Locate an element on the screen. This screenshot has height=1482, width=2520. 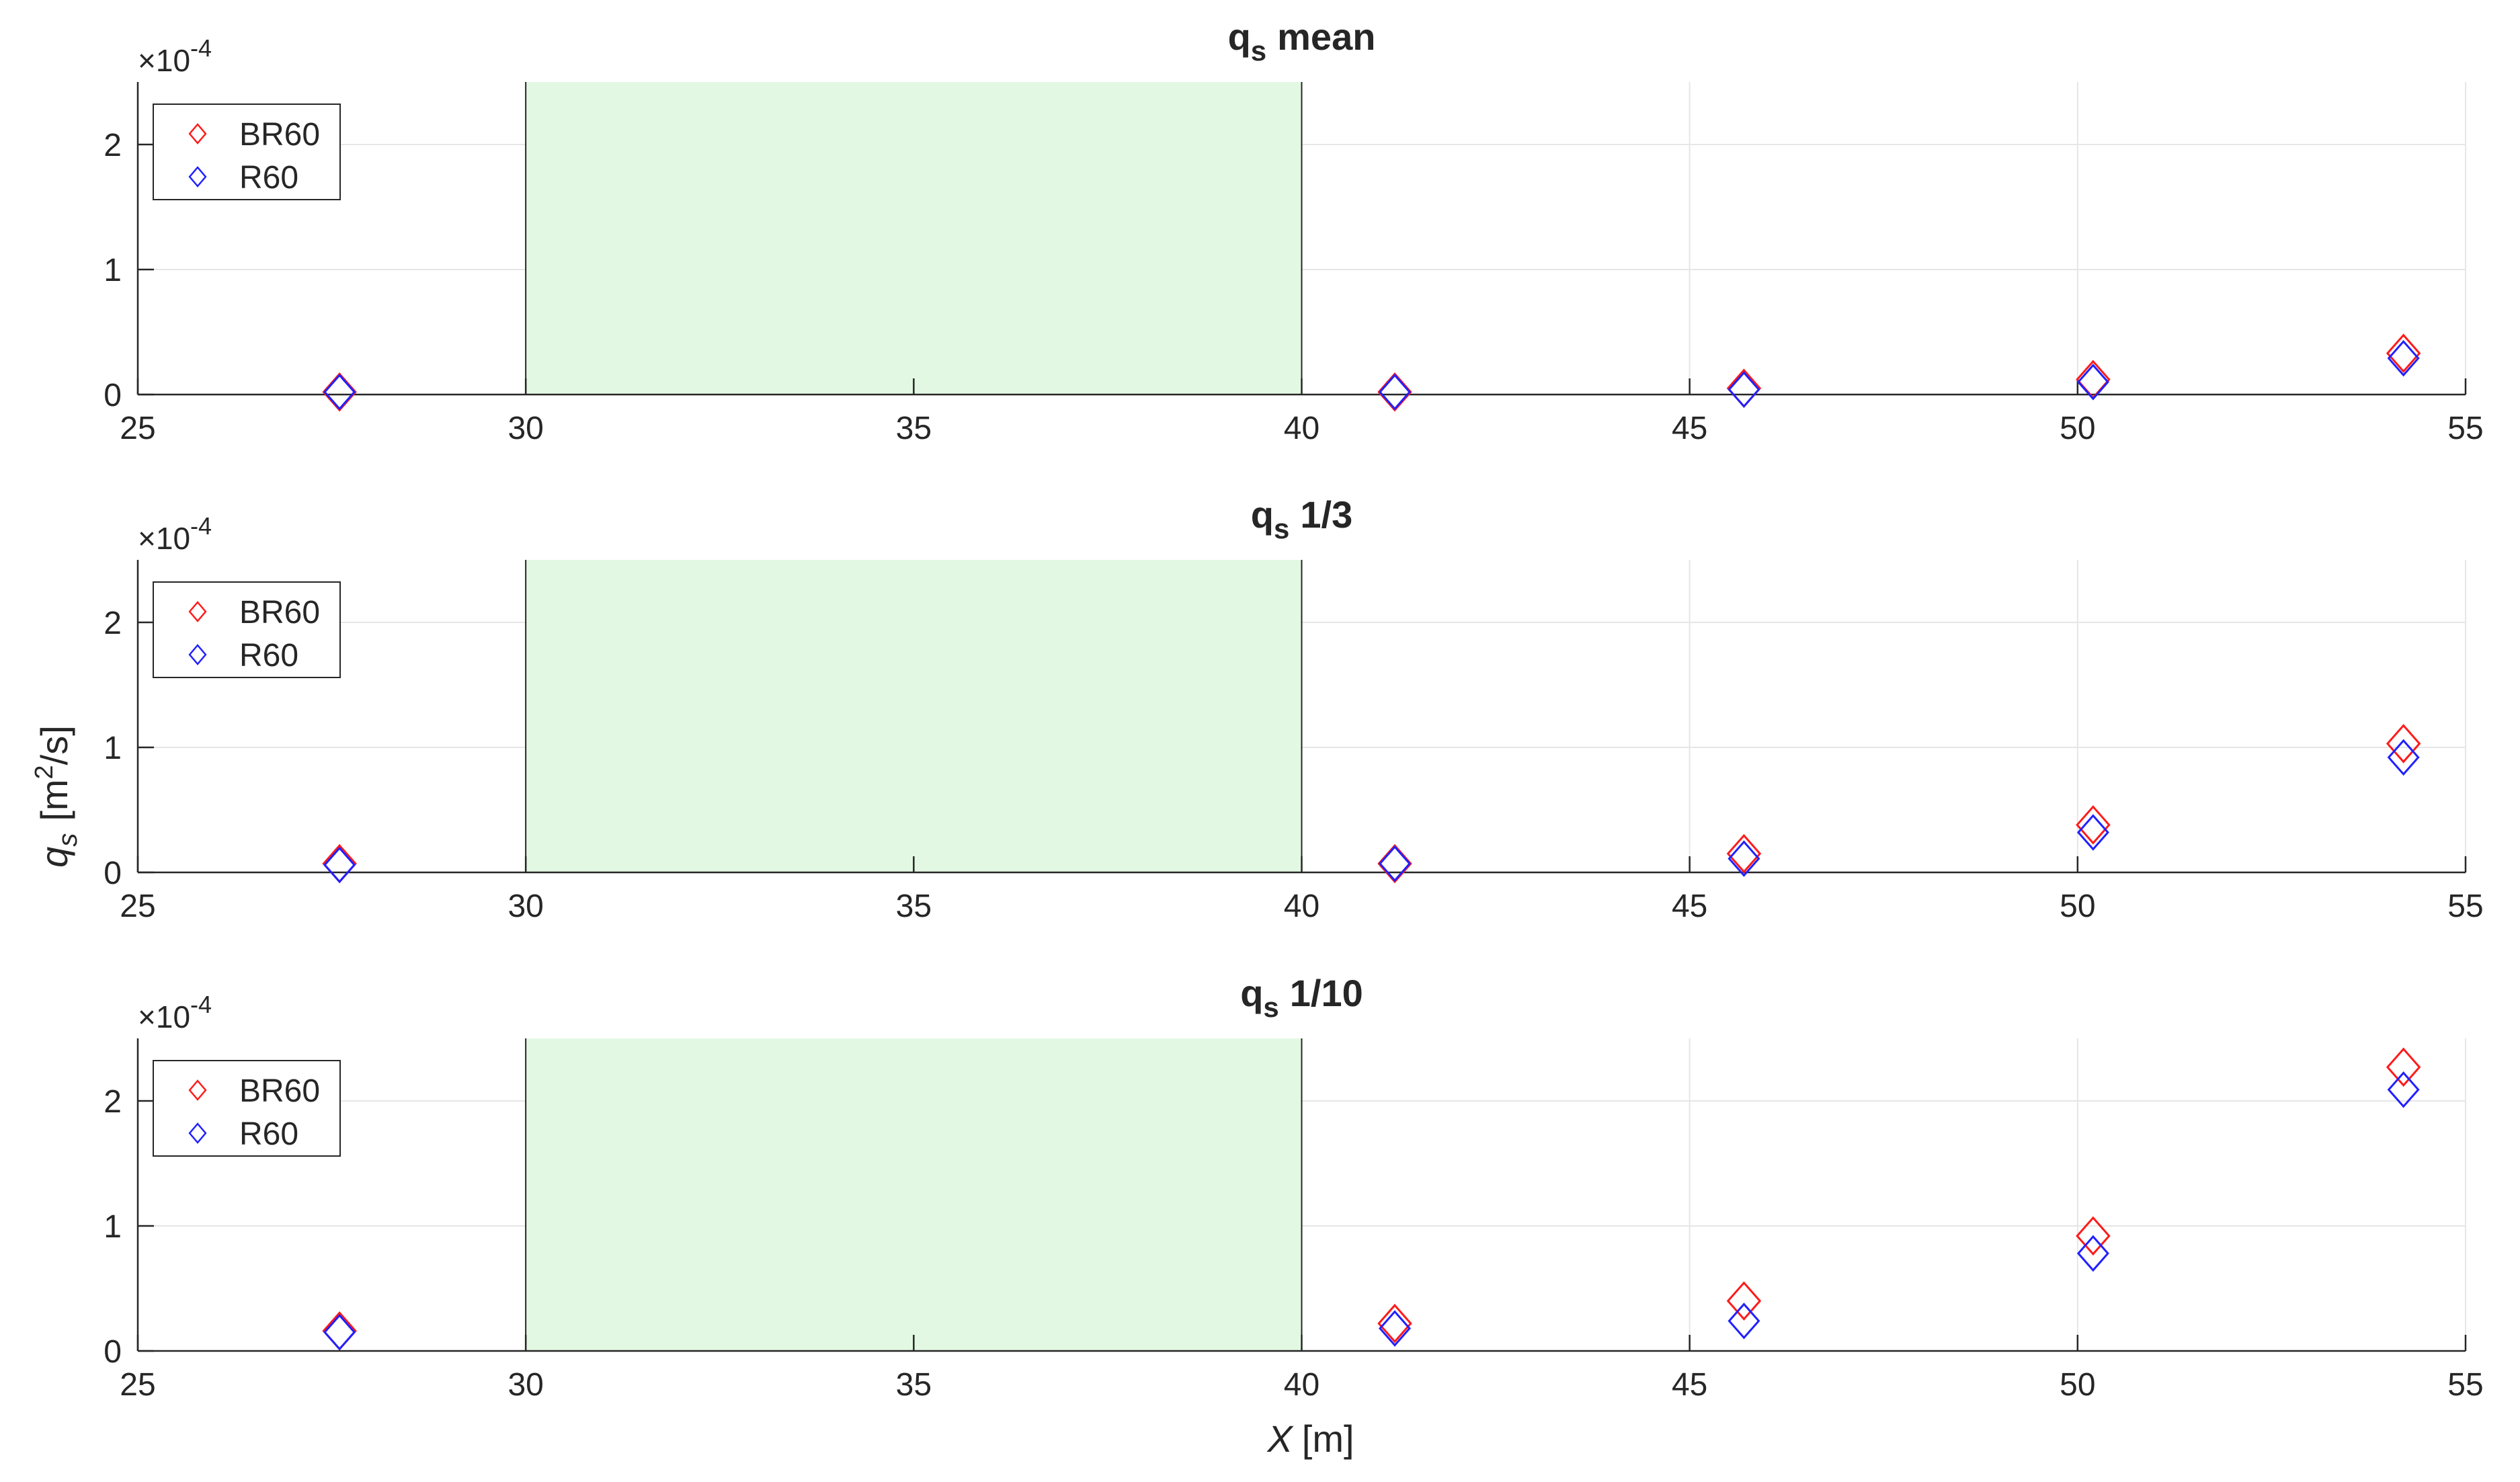
panel-title-suffix: 1/3 is located at coordinates (1326, 514).